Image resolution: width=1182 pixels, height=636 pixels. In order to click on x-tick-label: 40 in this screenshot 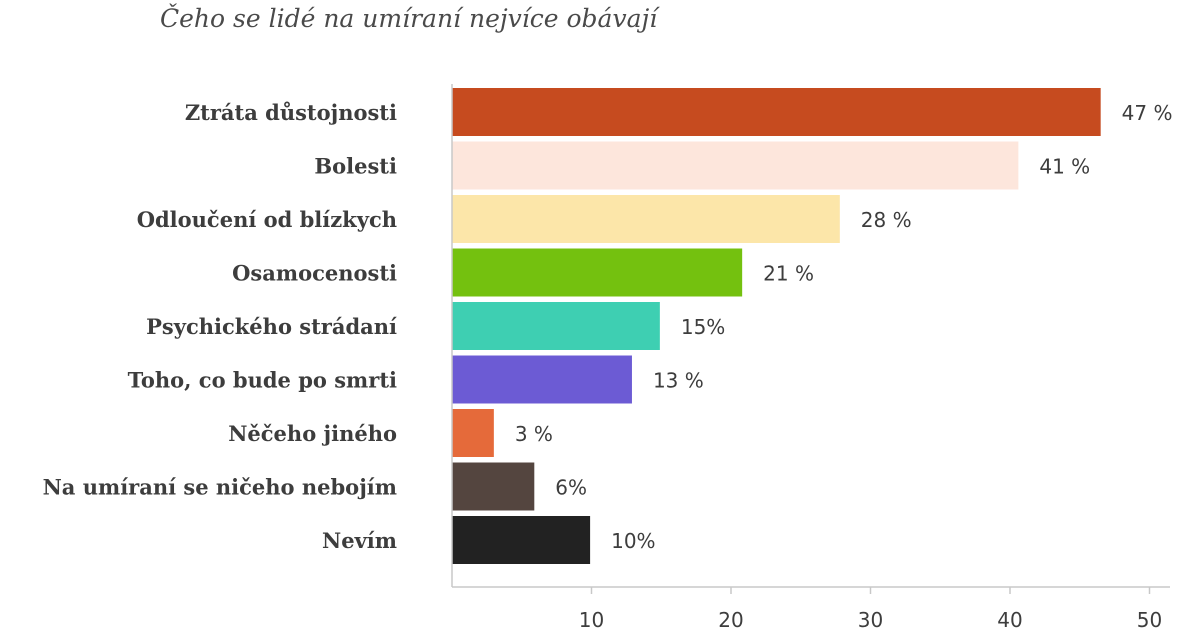, I will do `click(1009, 620)`.